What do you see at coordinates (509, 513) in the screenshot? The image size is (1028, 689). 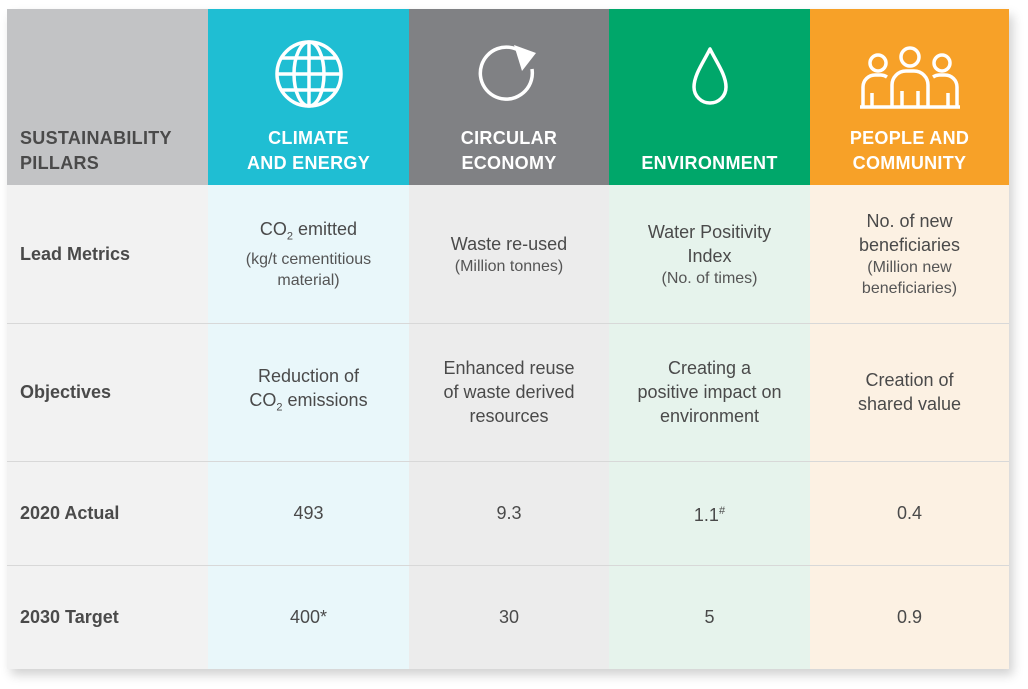 I see `circular-2020-actual: 9.3` at bounding box center [509, 513].